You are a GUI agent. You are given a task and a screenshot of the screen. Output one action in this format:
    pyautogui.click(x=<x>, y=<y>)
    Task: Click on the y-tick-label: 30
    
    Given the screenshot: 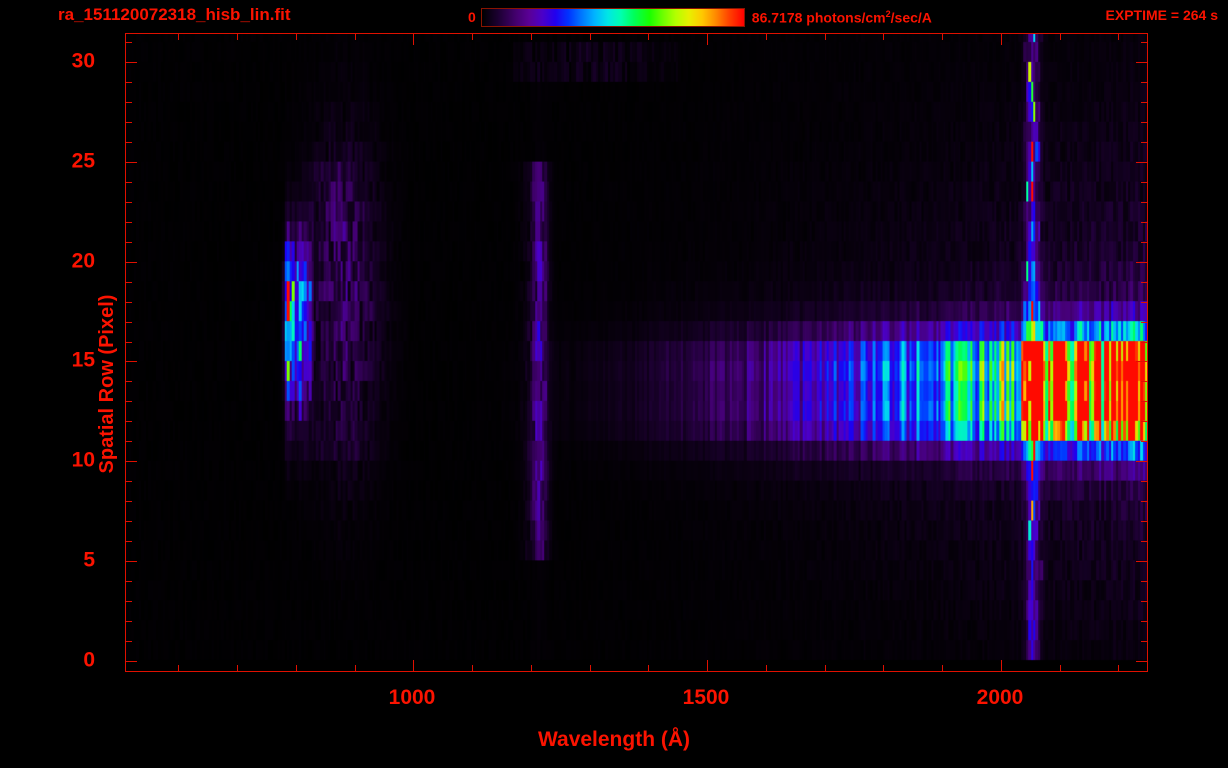 What is the action you would take?
    pyautogui.click(x=83, y=61)
    